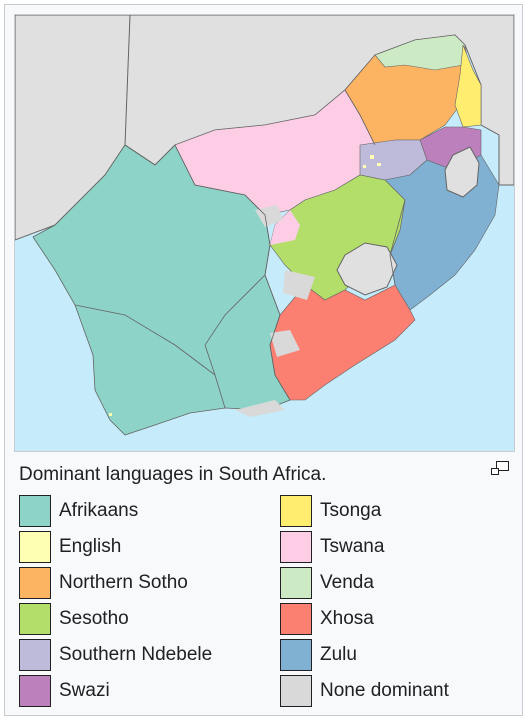  Describe the element at coordinates (500, 468) in the screenshot. I see `magnify-clip-icon` at that location.